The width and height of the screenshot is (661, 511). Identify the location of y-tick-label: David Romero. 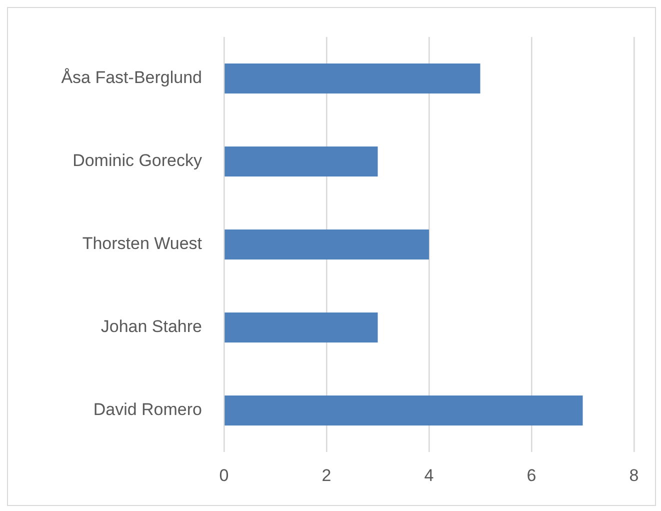
(147, 410).